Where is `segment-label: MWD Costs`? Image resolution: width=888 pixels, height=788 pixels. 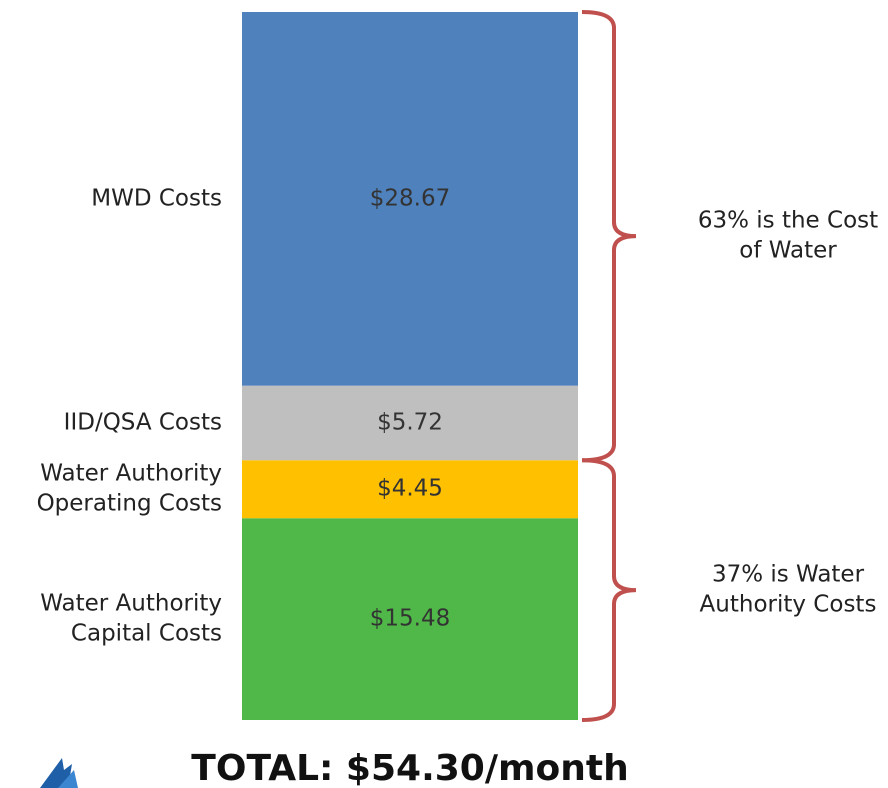 segment-label: MWD Costs is located at coordinates (156, 198).